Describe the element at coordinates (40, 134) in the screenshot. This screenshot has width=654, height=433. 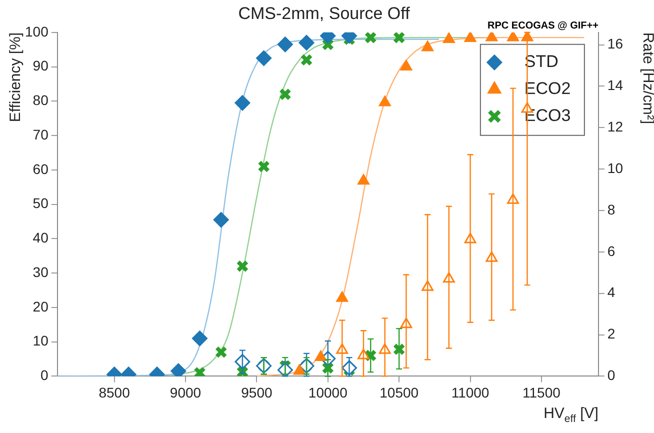
I see `y-tick-label: 70` at that location.